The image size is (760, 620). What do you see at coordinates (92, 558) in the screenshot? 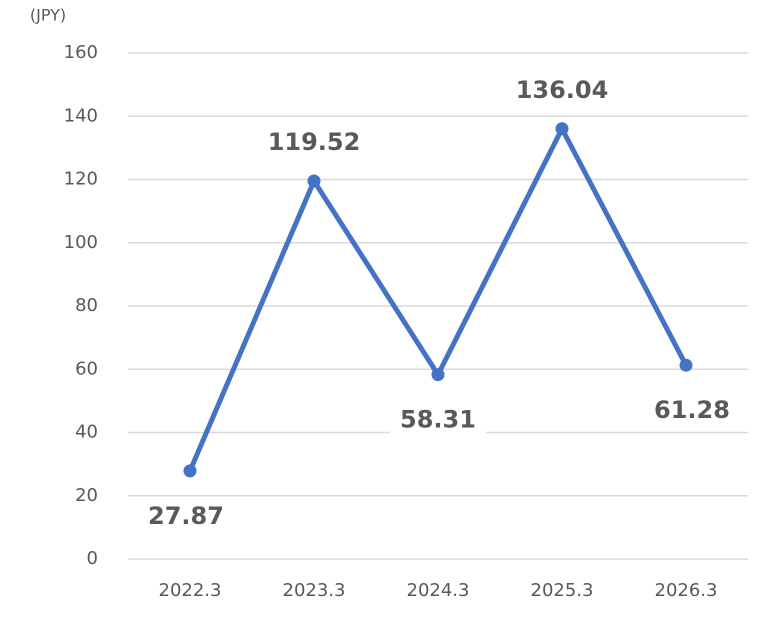
I see `y-tick-label: 0` at bounding box center [92, 558].